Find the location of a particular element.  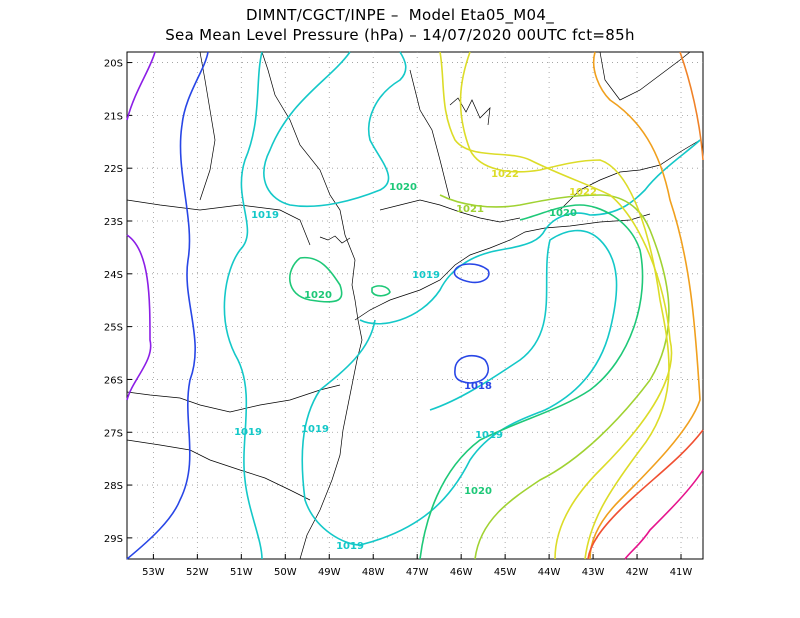

border-west is located at coordinates (207, 126).